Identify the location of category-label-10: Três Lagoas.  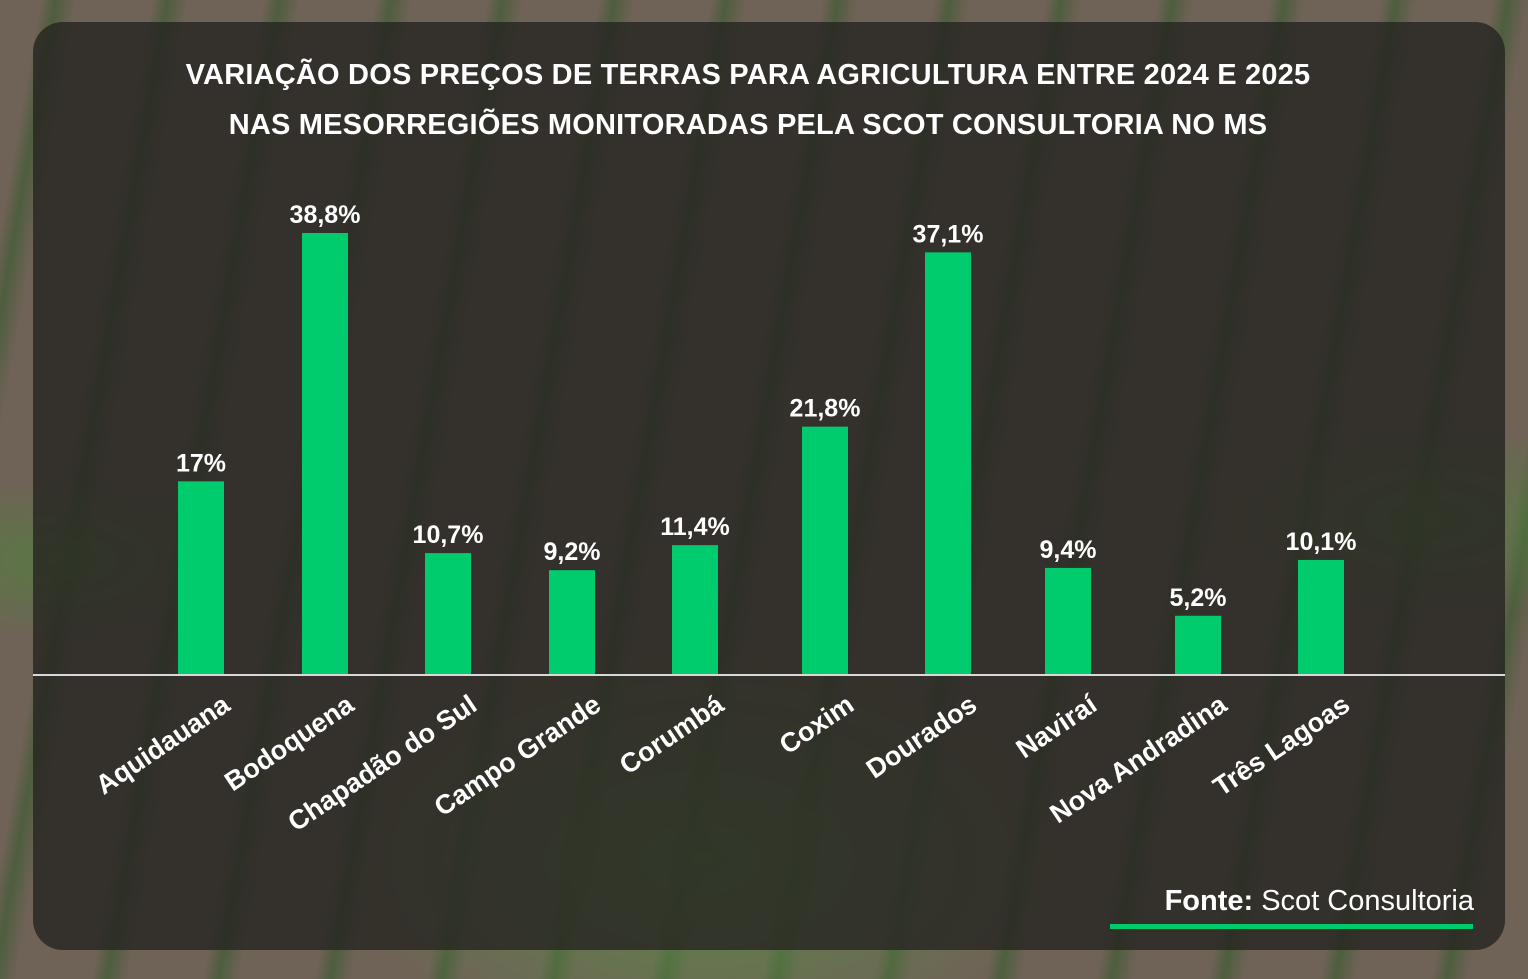
(1281, 745).